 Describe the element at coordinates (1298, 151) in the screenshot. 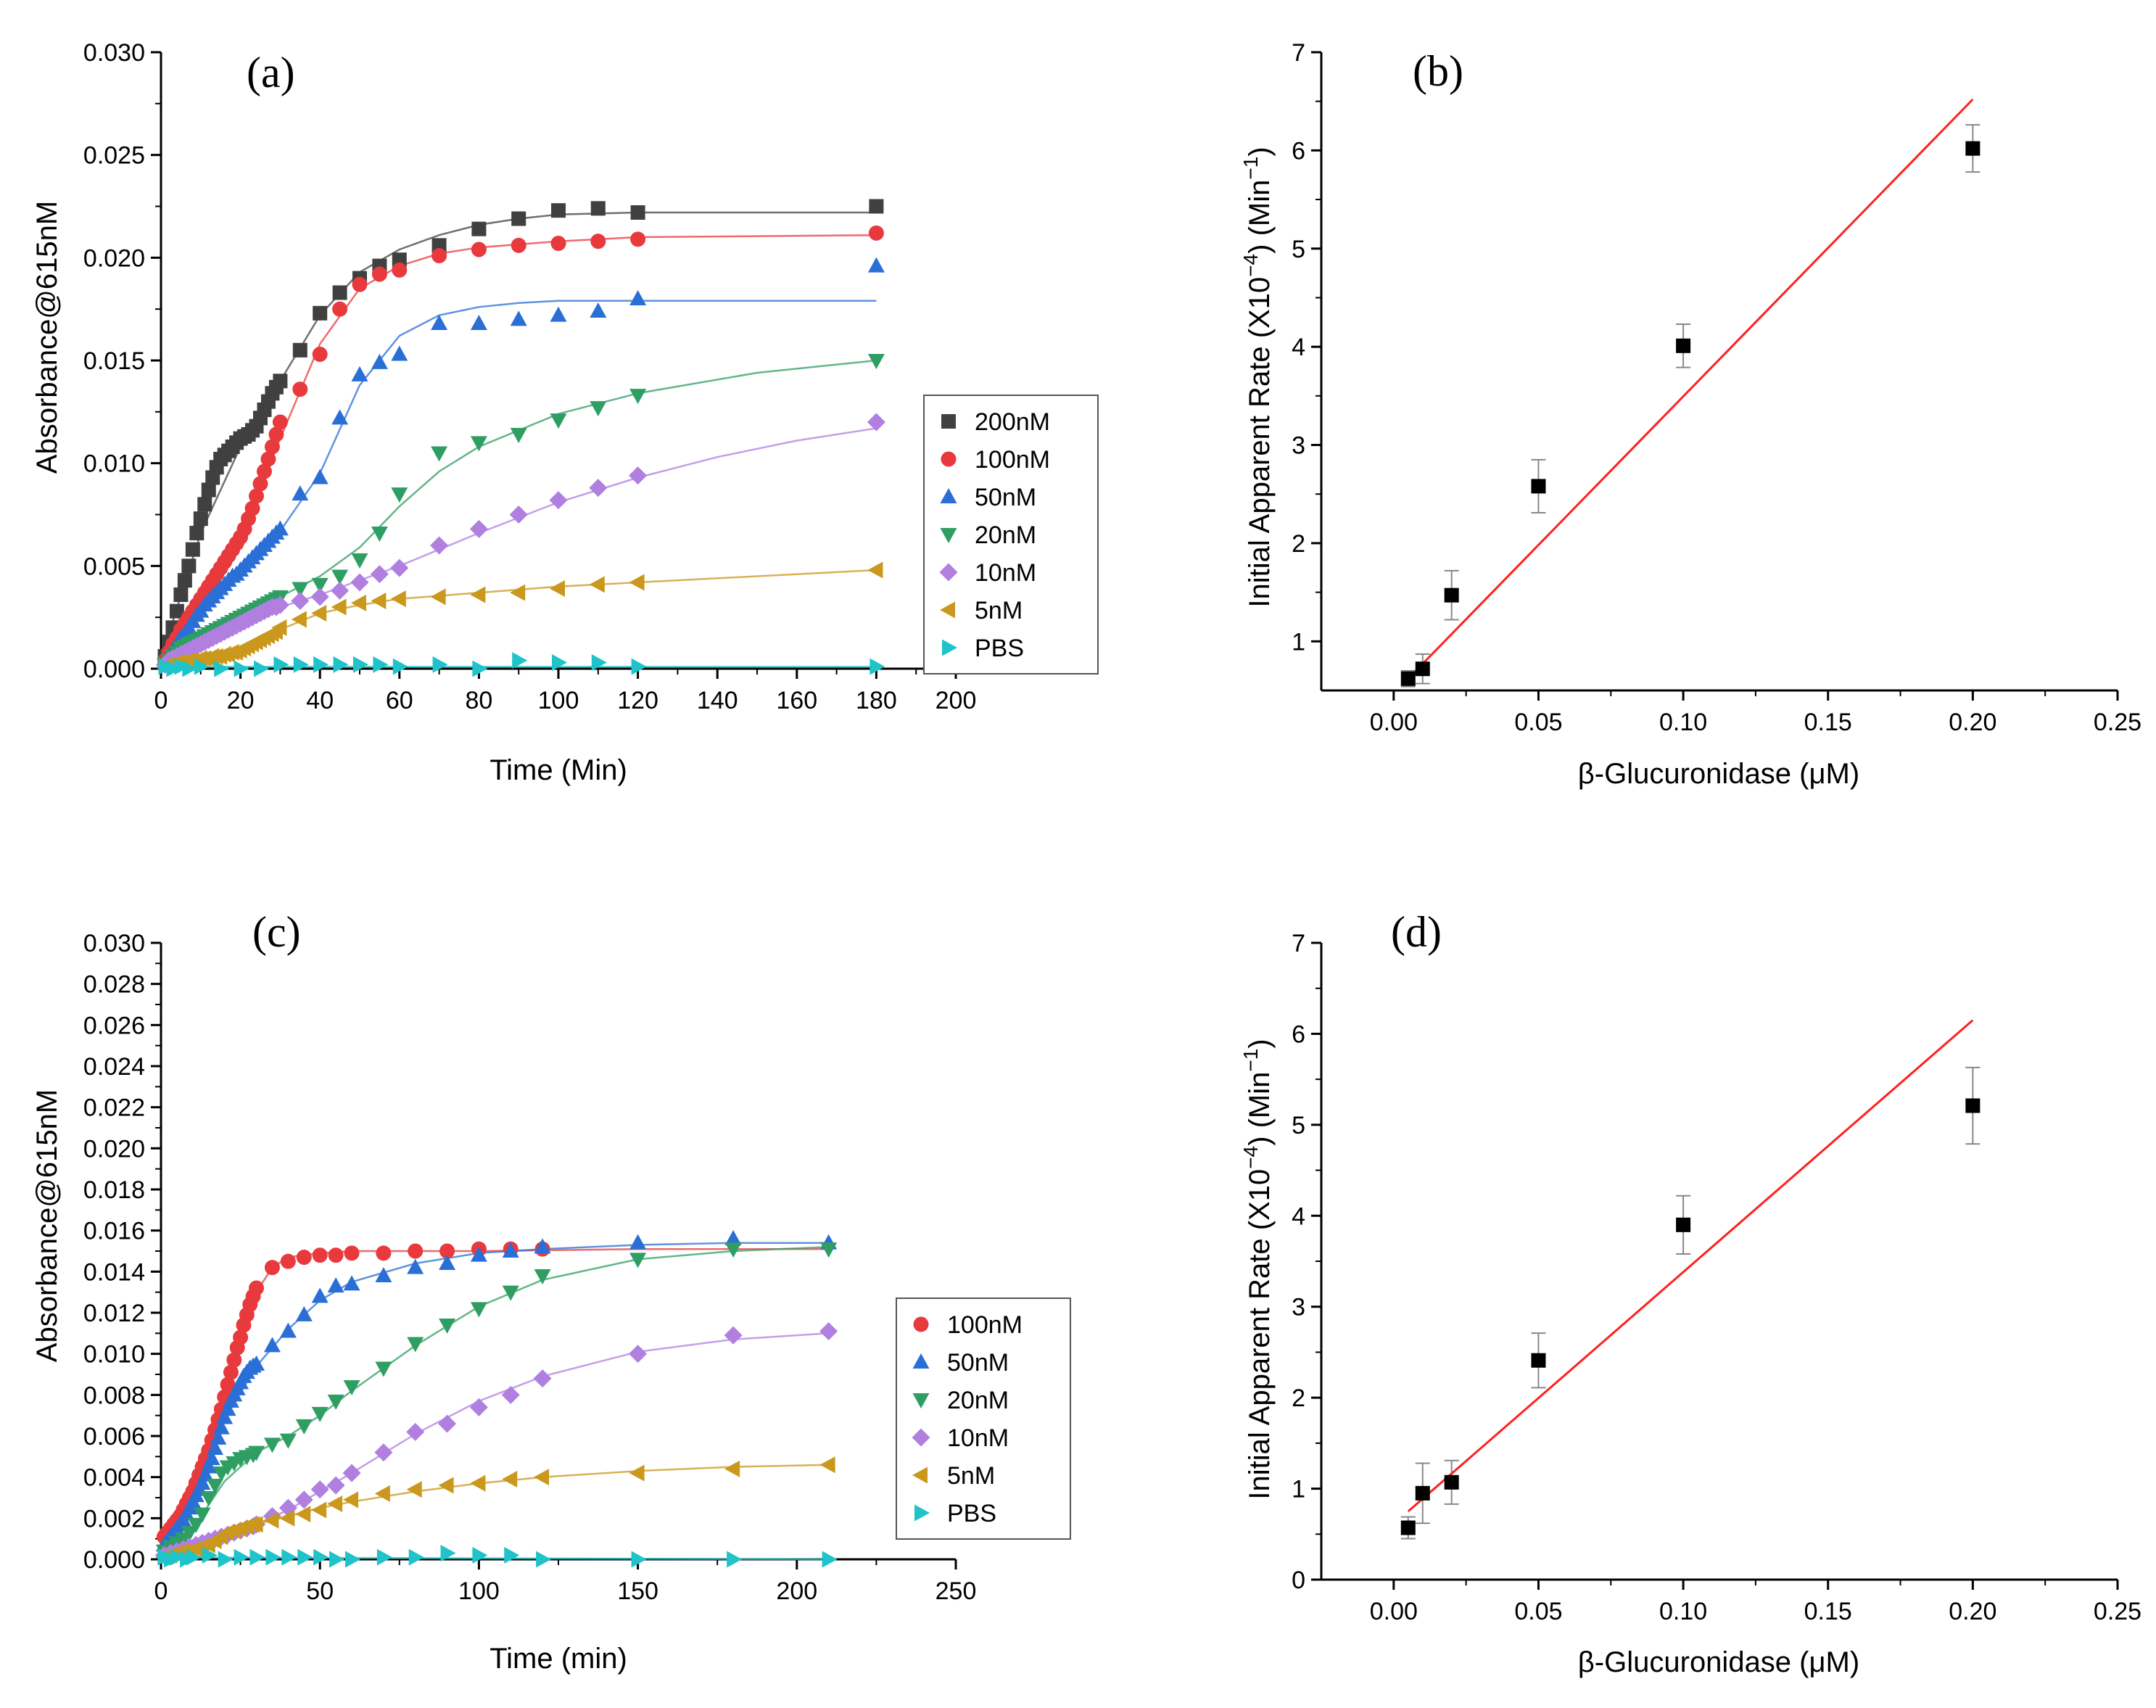

I see `panel-b-y-tick-label: 6` at that location.